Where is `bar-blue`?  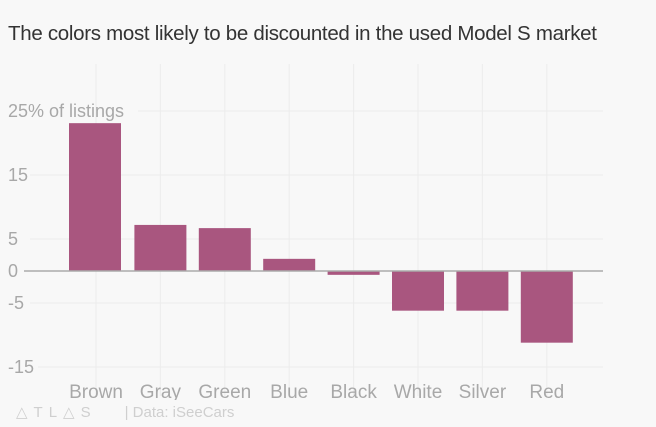 bar-blue is located at coordinates (289, 264).